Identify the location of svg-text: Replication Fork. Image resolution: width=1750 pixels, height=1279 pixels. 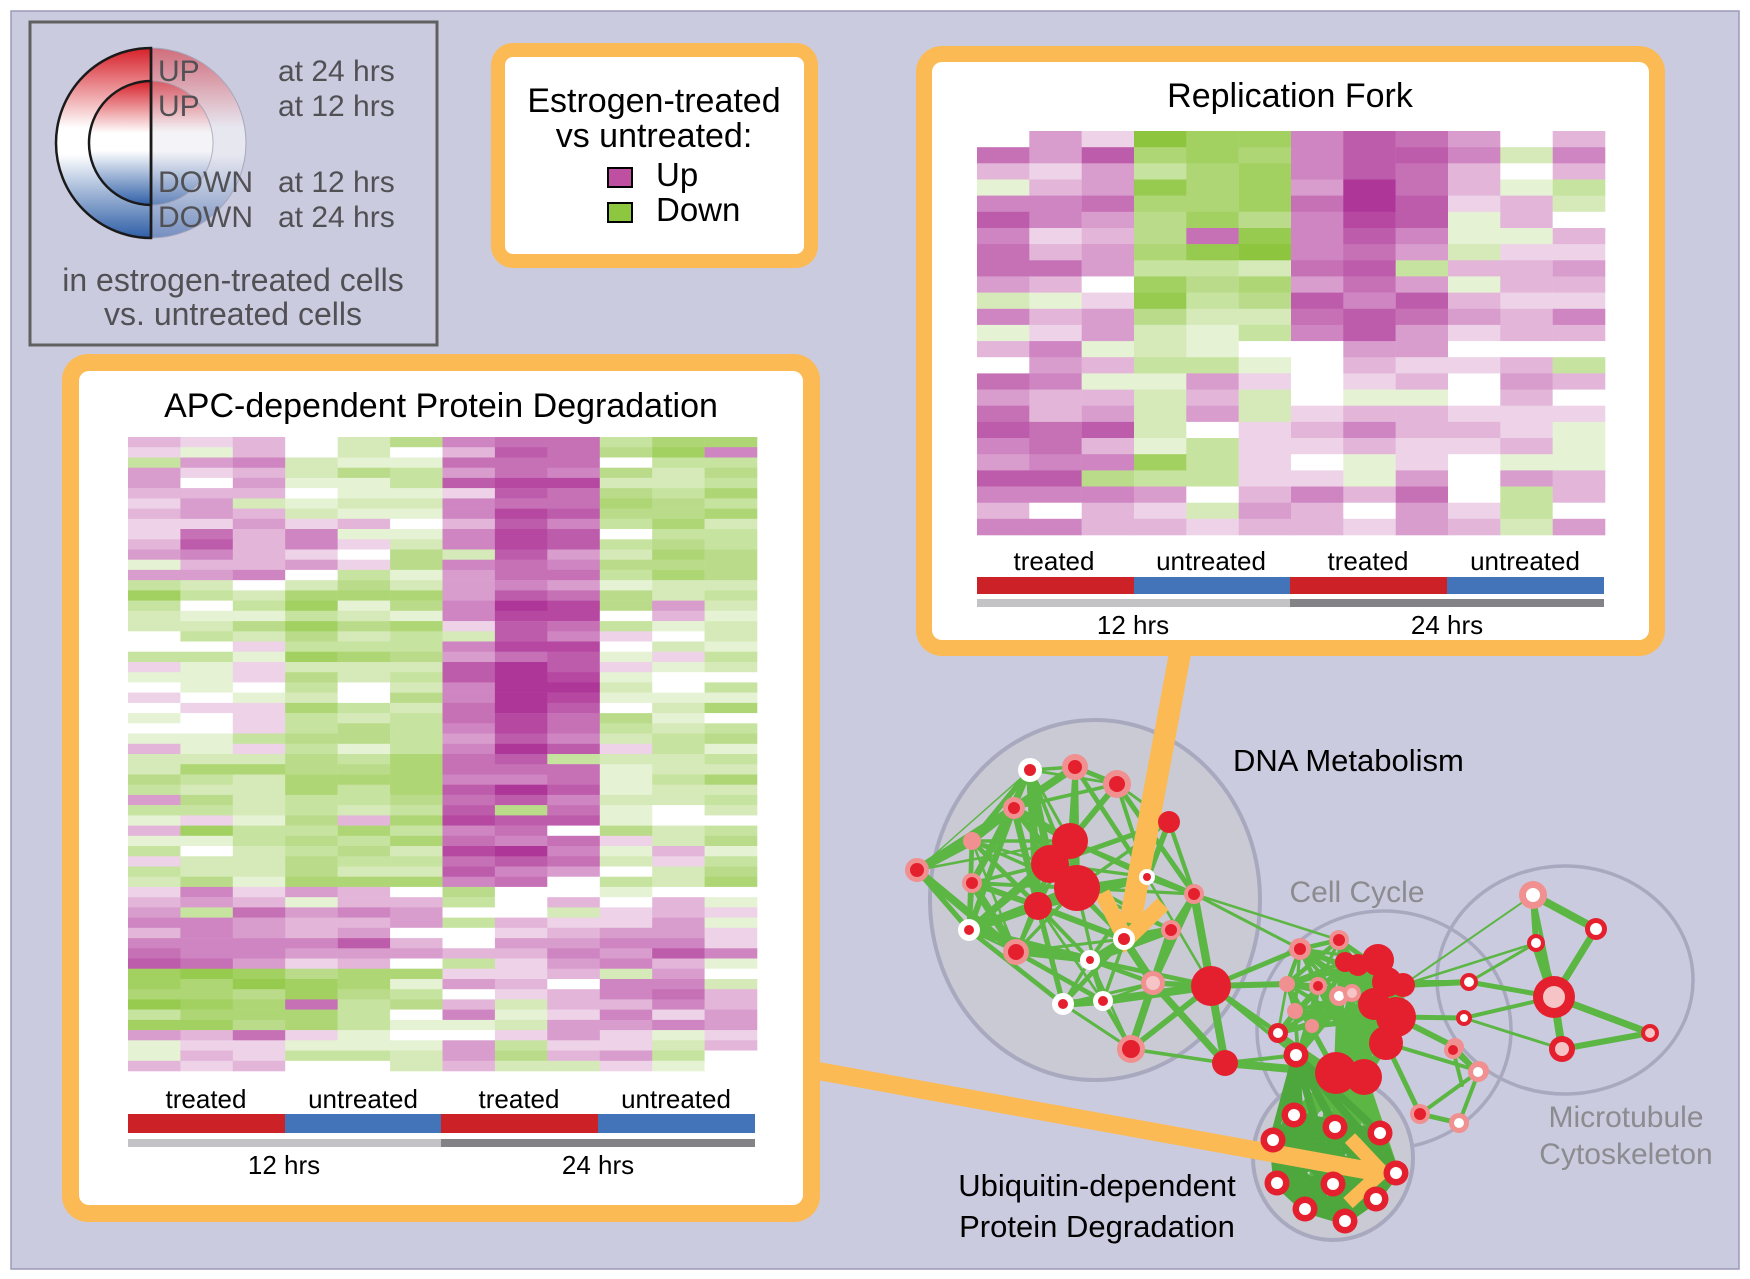
(1290, 96).